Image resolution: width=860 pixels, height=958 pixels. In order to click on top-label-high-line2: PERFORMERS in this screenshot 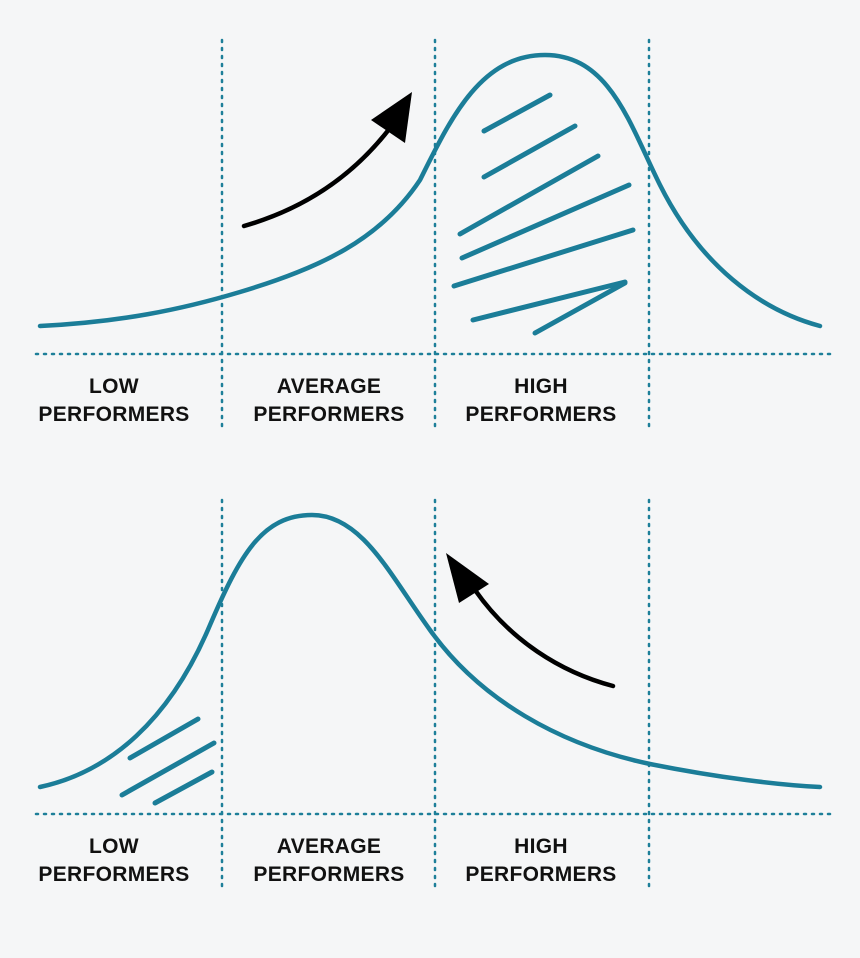, I will do `click(540, 414)`.